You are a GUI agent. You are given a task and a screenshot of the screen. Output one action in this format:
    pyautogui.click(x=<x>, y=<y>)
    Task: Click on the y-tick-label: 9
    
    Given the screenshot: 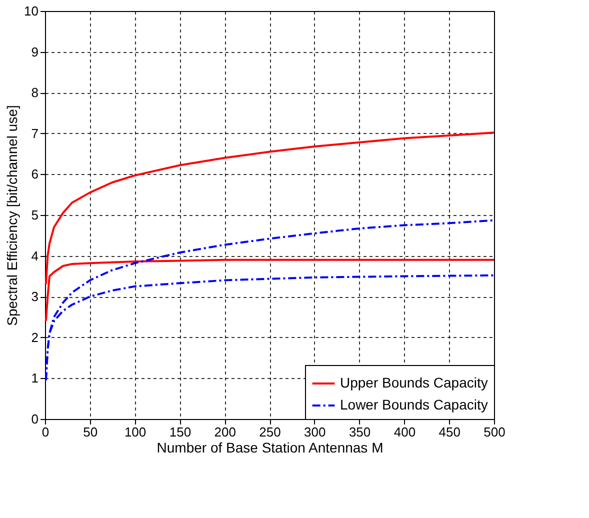 What is the action you would take?
    pyautogui.click(x=34, y=52)
    